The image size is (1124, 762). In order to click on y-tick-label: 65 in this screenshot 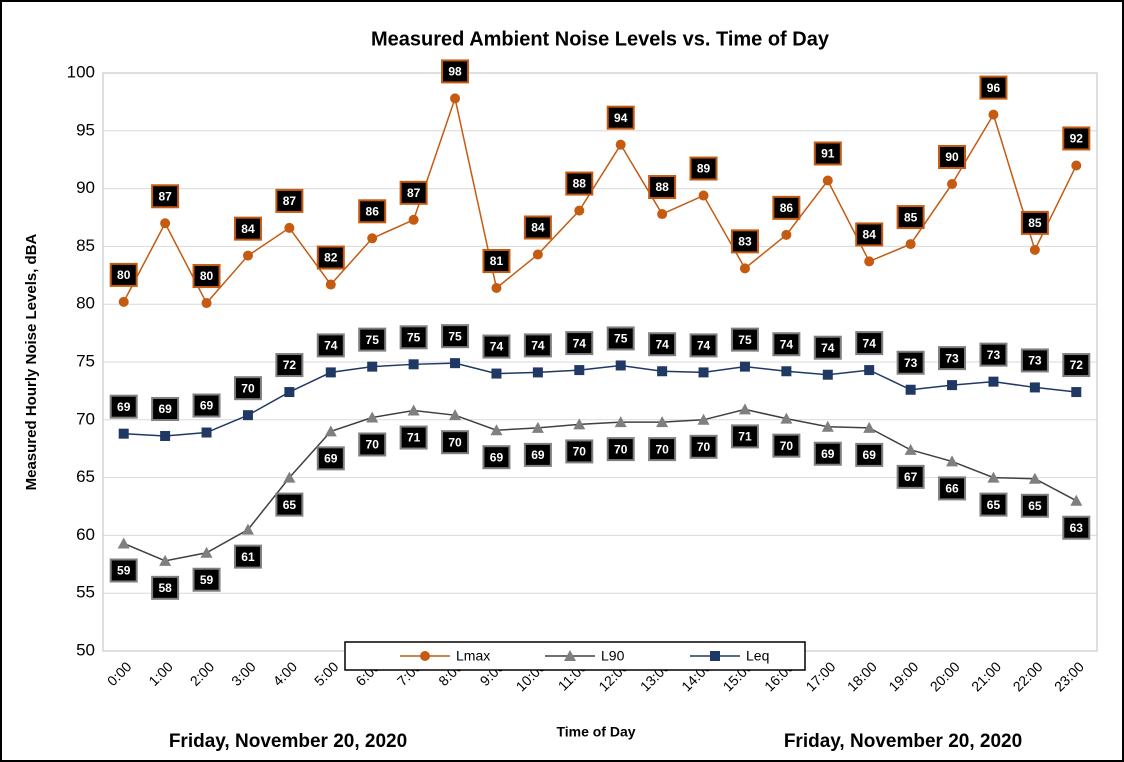, I will do `click(85, 476)`.